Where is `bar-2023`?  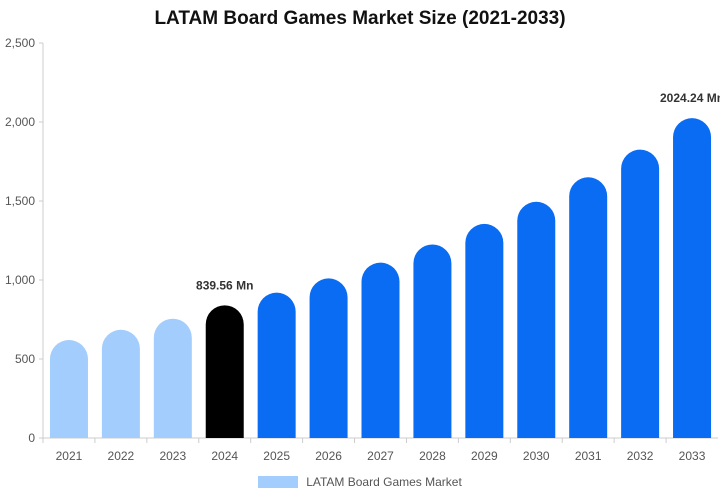
bar-2023 is located at coordinates (172, 378).